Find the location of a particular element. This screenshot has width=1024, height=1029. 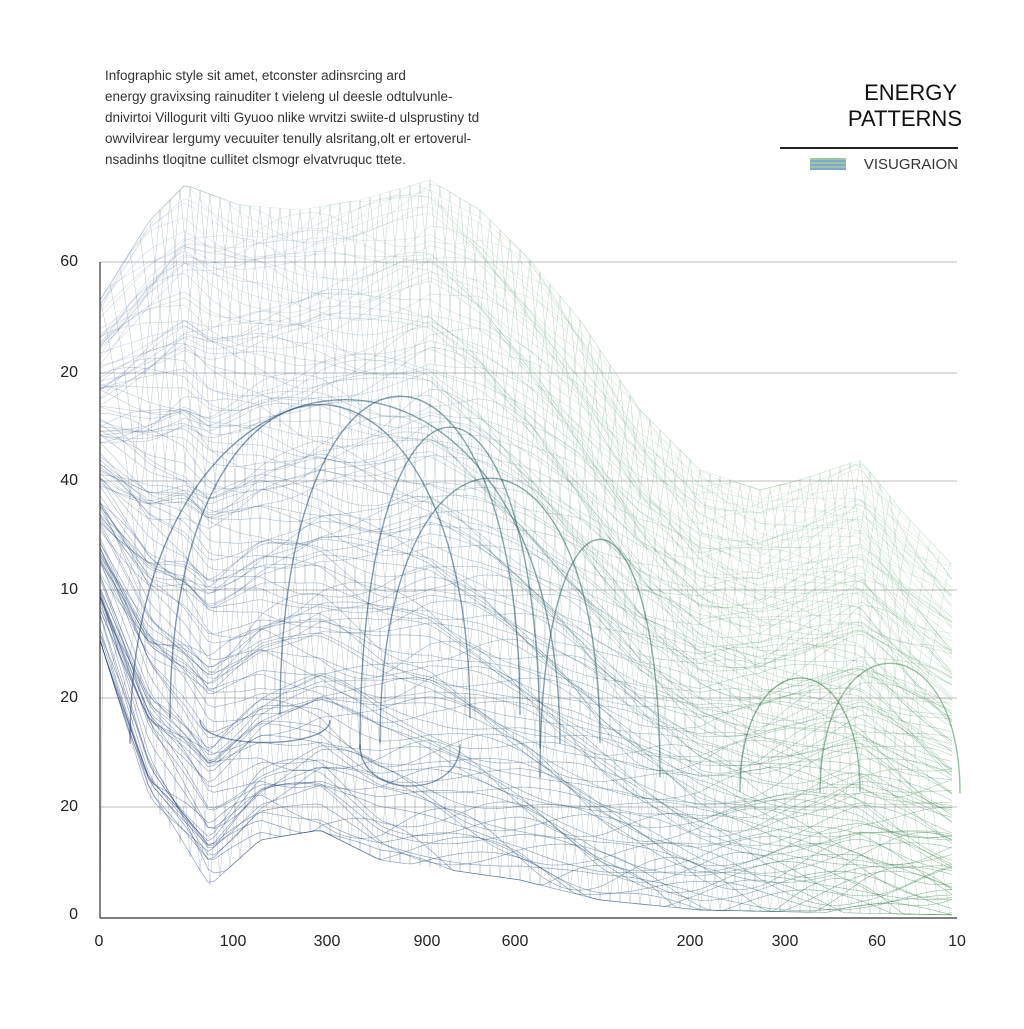

legend-swatch is located at coordinates (828, 164).